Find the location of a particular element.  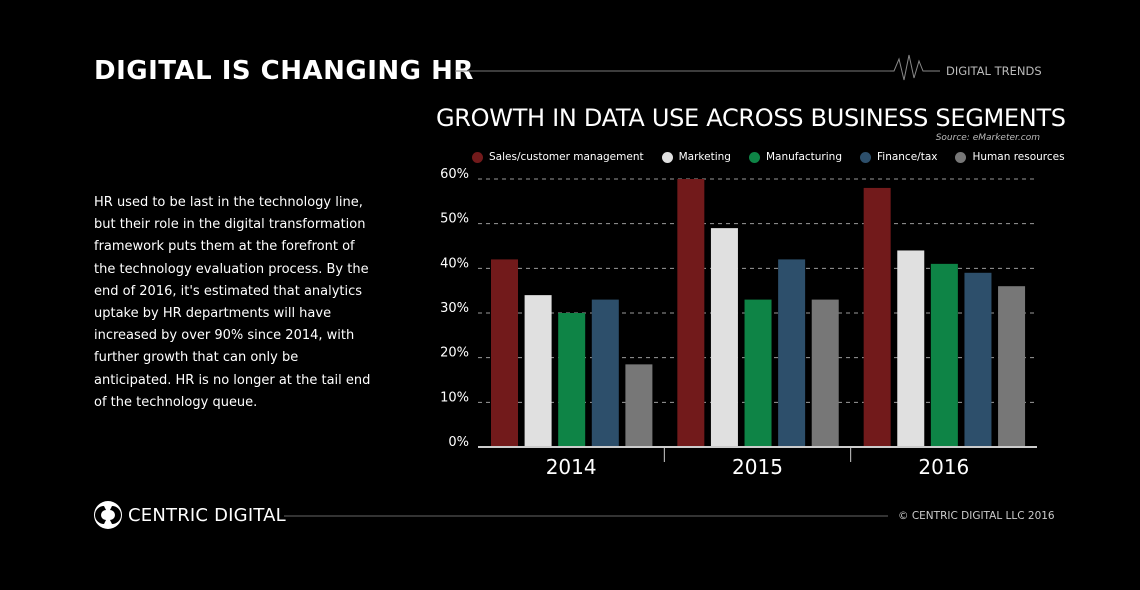

bar-2014-finance-tax is located at coordinates (605, 373).